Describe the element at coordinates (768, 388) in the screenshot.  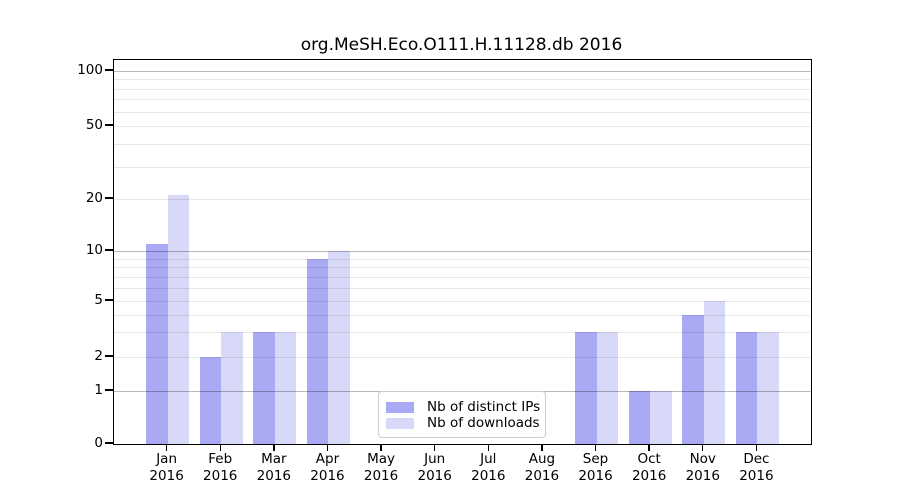
I see `bar-nb-of-downloads-dec-2016` at that location.